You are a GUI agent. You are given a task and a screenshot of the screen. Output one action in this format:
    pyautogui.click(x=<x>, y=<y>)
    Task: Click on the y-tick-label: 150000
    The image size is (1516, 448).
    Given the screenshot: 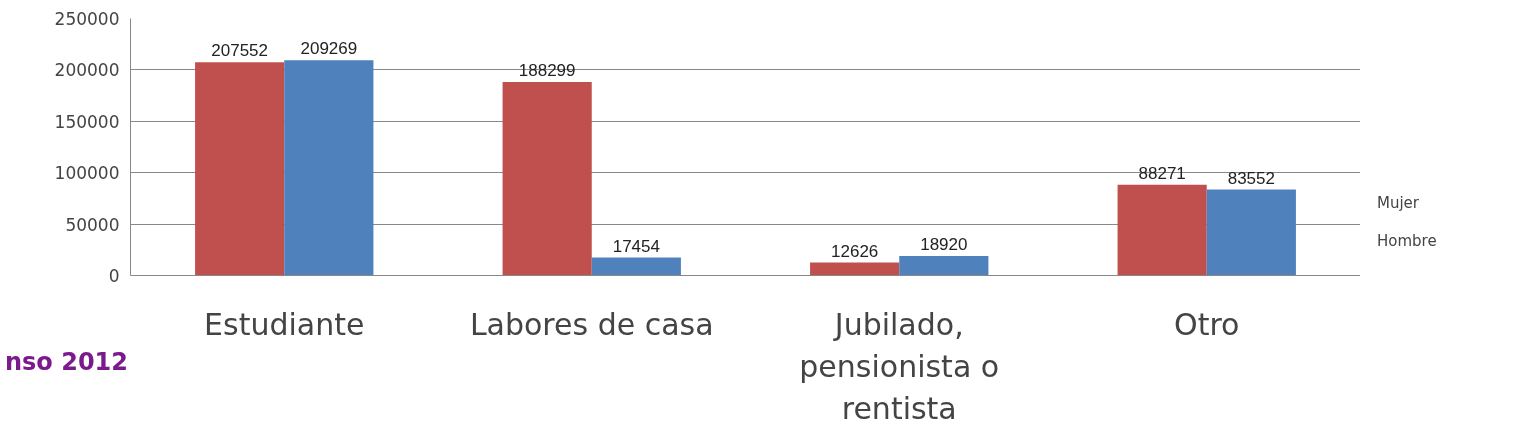 What is the action you would take?
    pyautogui.click(x=87, y=121)
    